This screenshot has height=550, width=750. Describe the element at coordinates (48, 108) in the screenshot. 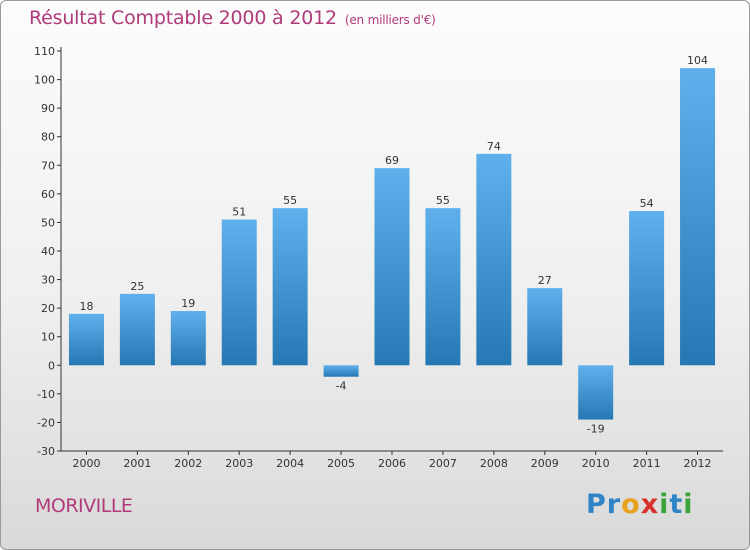

I see `y-tick-label: 90` at that location.